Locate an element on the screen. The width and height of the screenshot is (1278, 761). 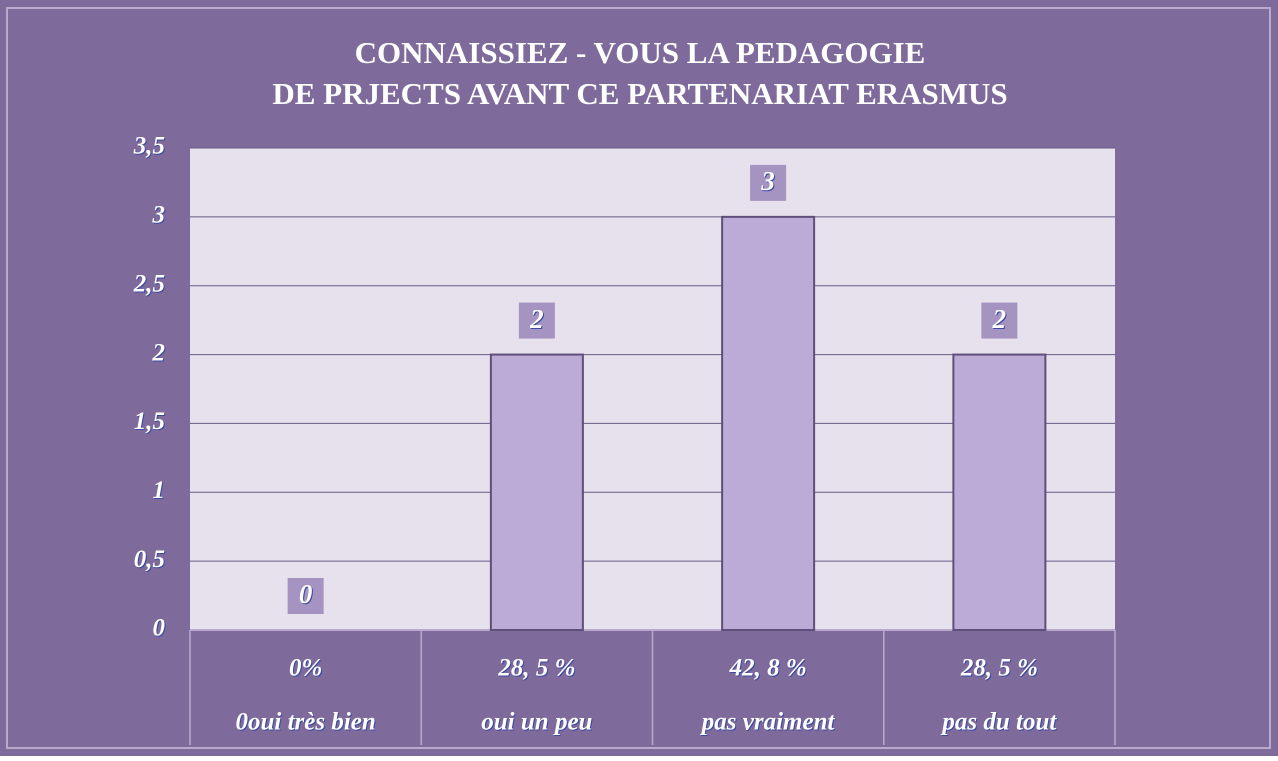
chart-title: CONNAISSIEZ - VOUS LA PEDAGOGIE is located at coordinates (640, 52).